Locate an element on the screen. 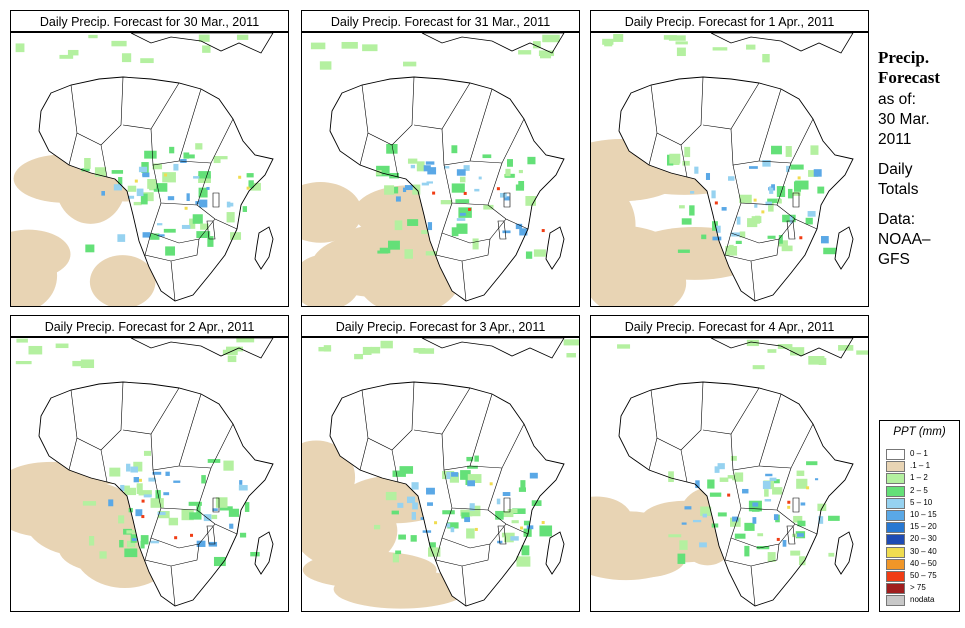  legend-label: .1 – 1 is located at coordinates (920, 466).